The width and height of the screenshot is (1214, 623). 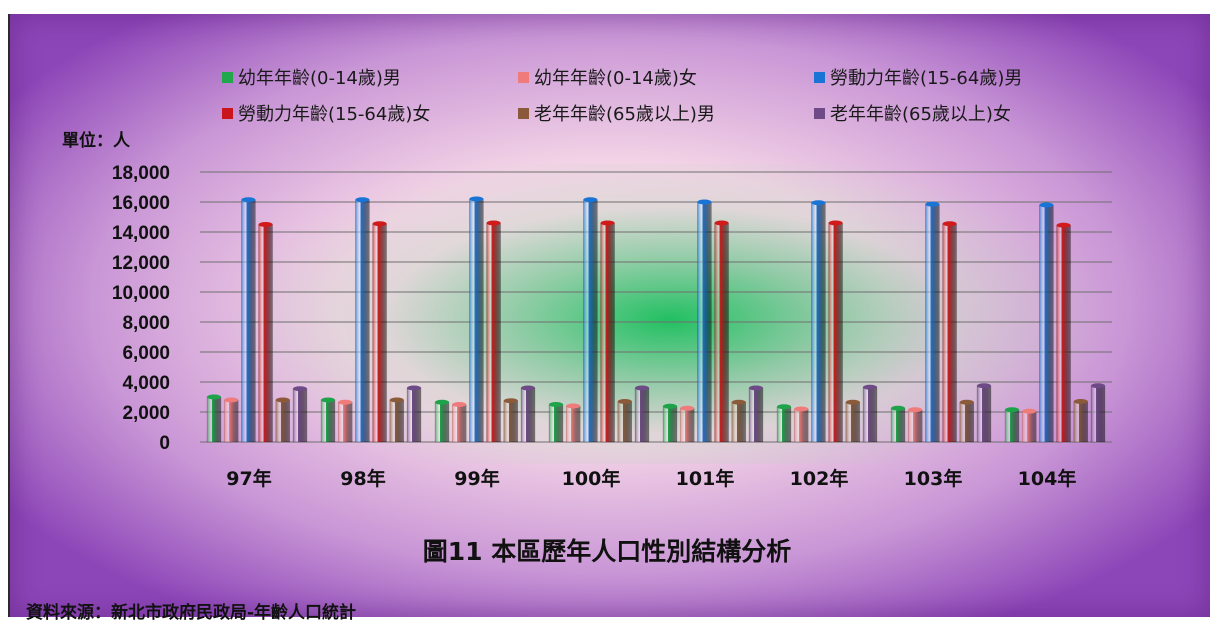 I want to click on x-tick-label: 98年, so click(x=362, y=478).